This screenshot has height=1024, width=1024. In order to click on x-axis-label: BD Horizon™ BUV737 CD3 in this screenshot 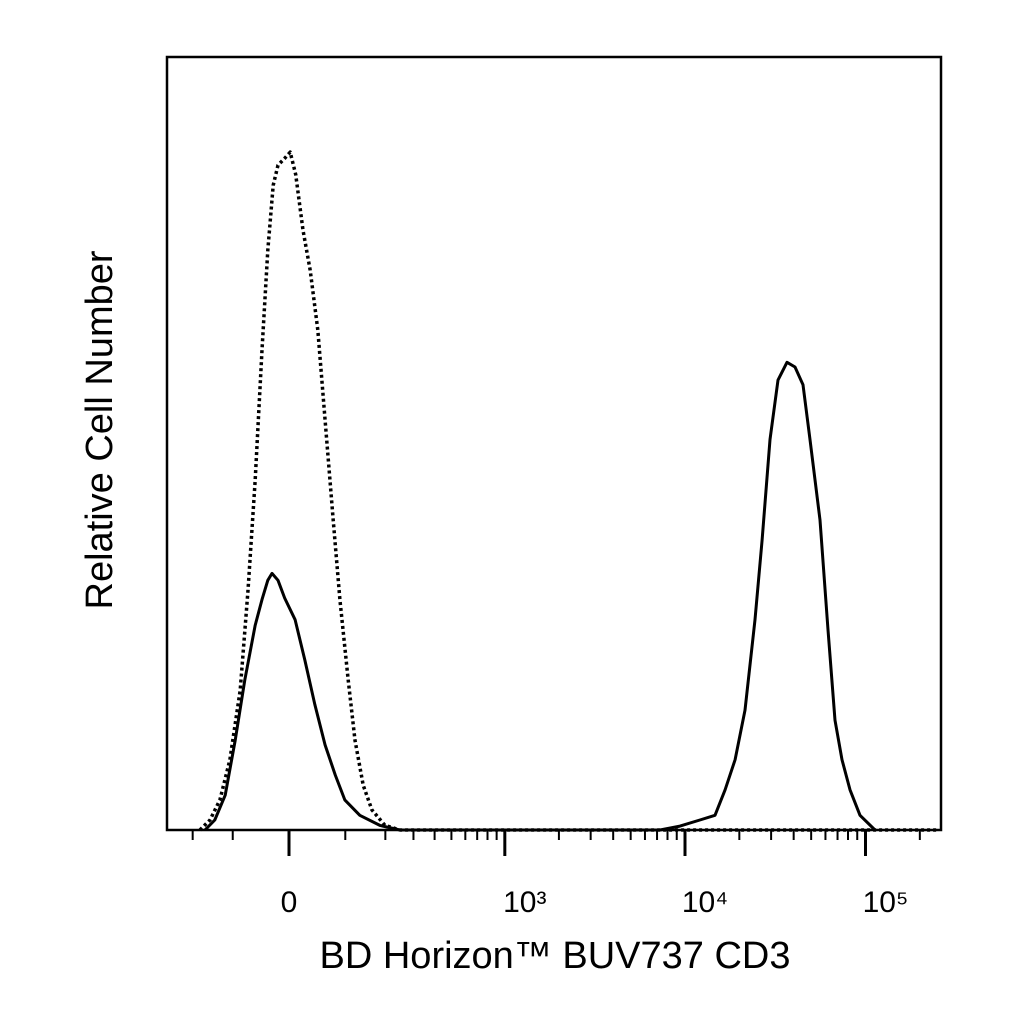, I will do `click(555, 956)`.